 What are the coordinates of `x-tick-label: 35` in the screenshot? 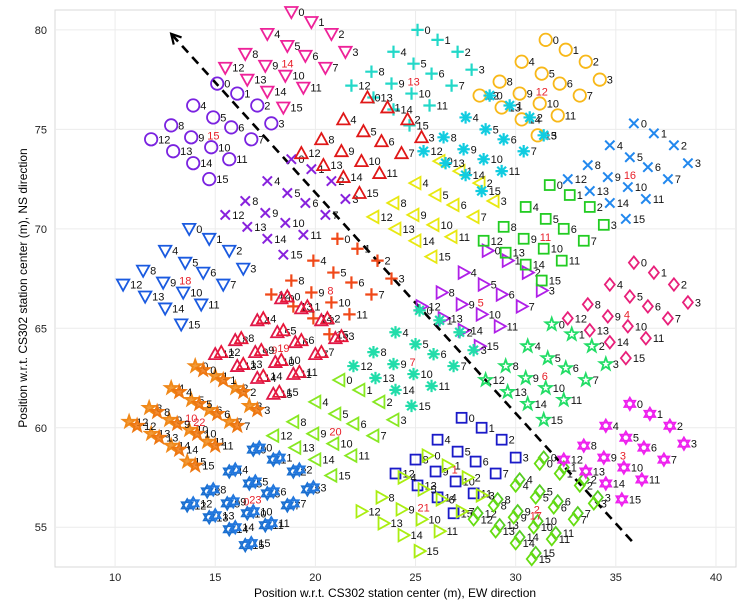 It's located at (616, 578).